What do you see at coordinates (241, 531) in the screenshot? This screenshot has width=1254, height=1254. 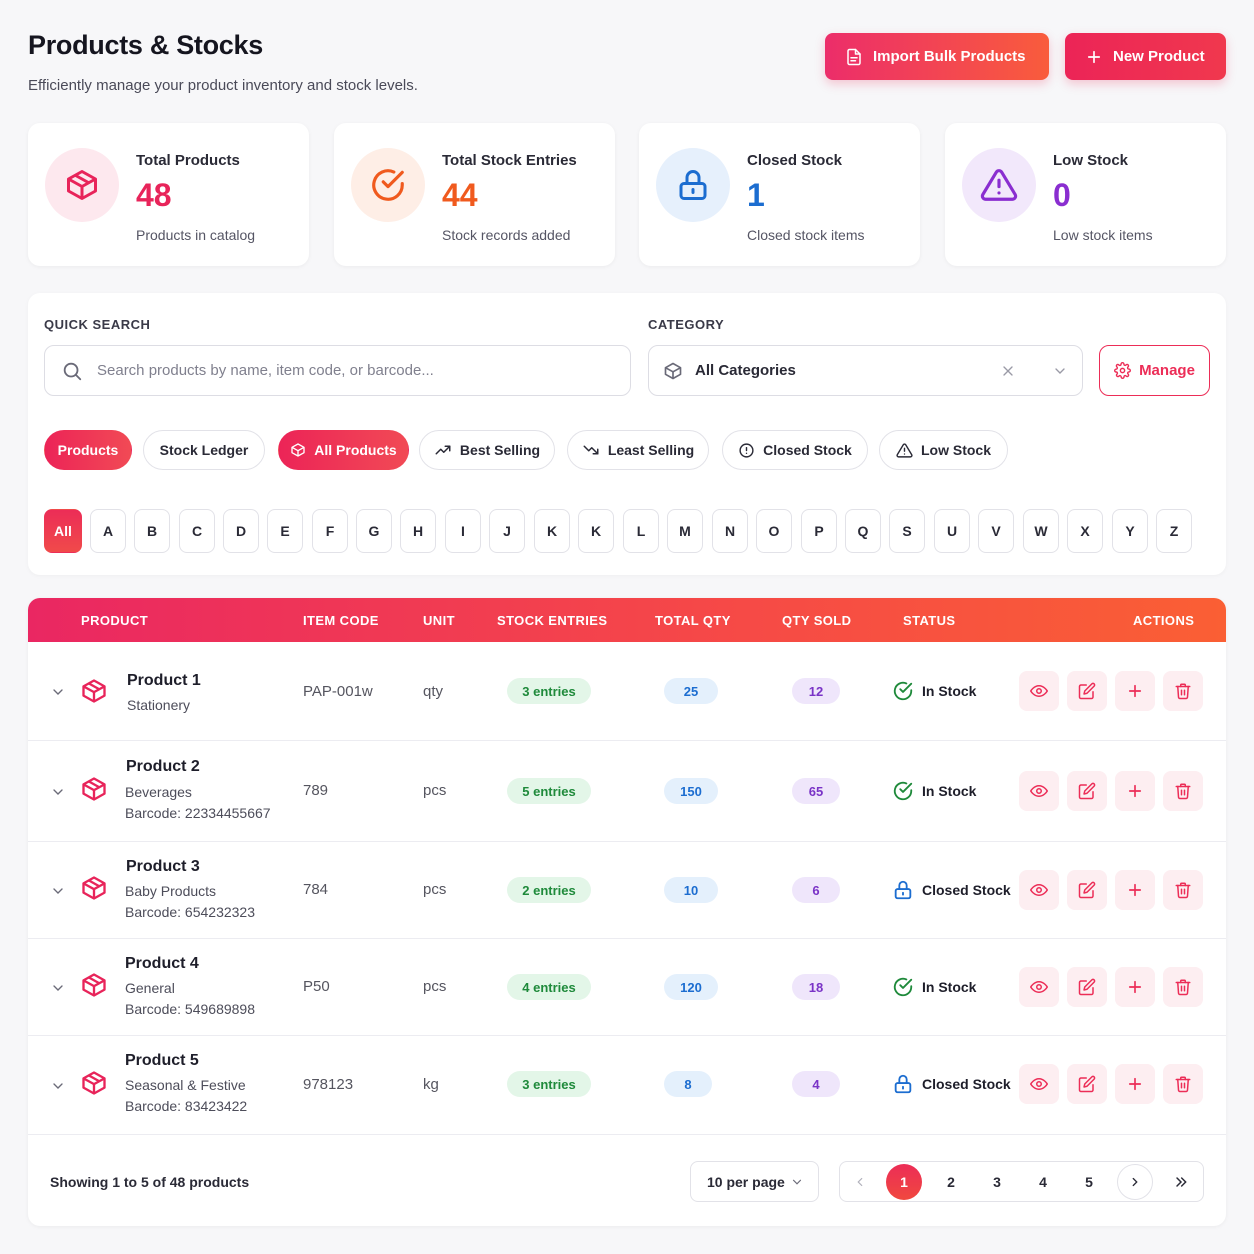 I see `letter-filter: D` at bounding box center [241, 531].